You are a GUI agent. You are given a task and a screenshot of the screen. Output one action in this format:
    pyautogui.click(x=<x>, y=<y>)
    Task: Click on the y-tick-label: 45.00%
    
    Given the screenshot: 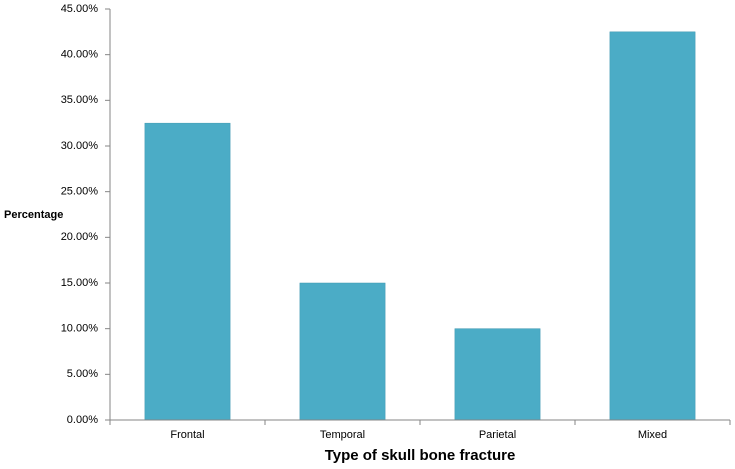 What is the action you would take?
    pyautogui.click(x=80, y=9)
    